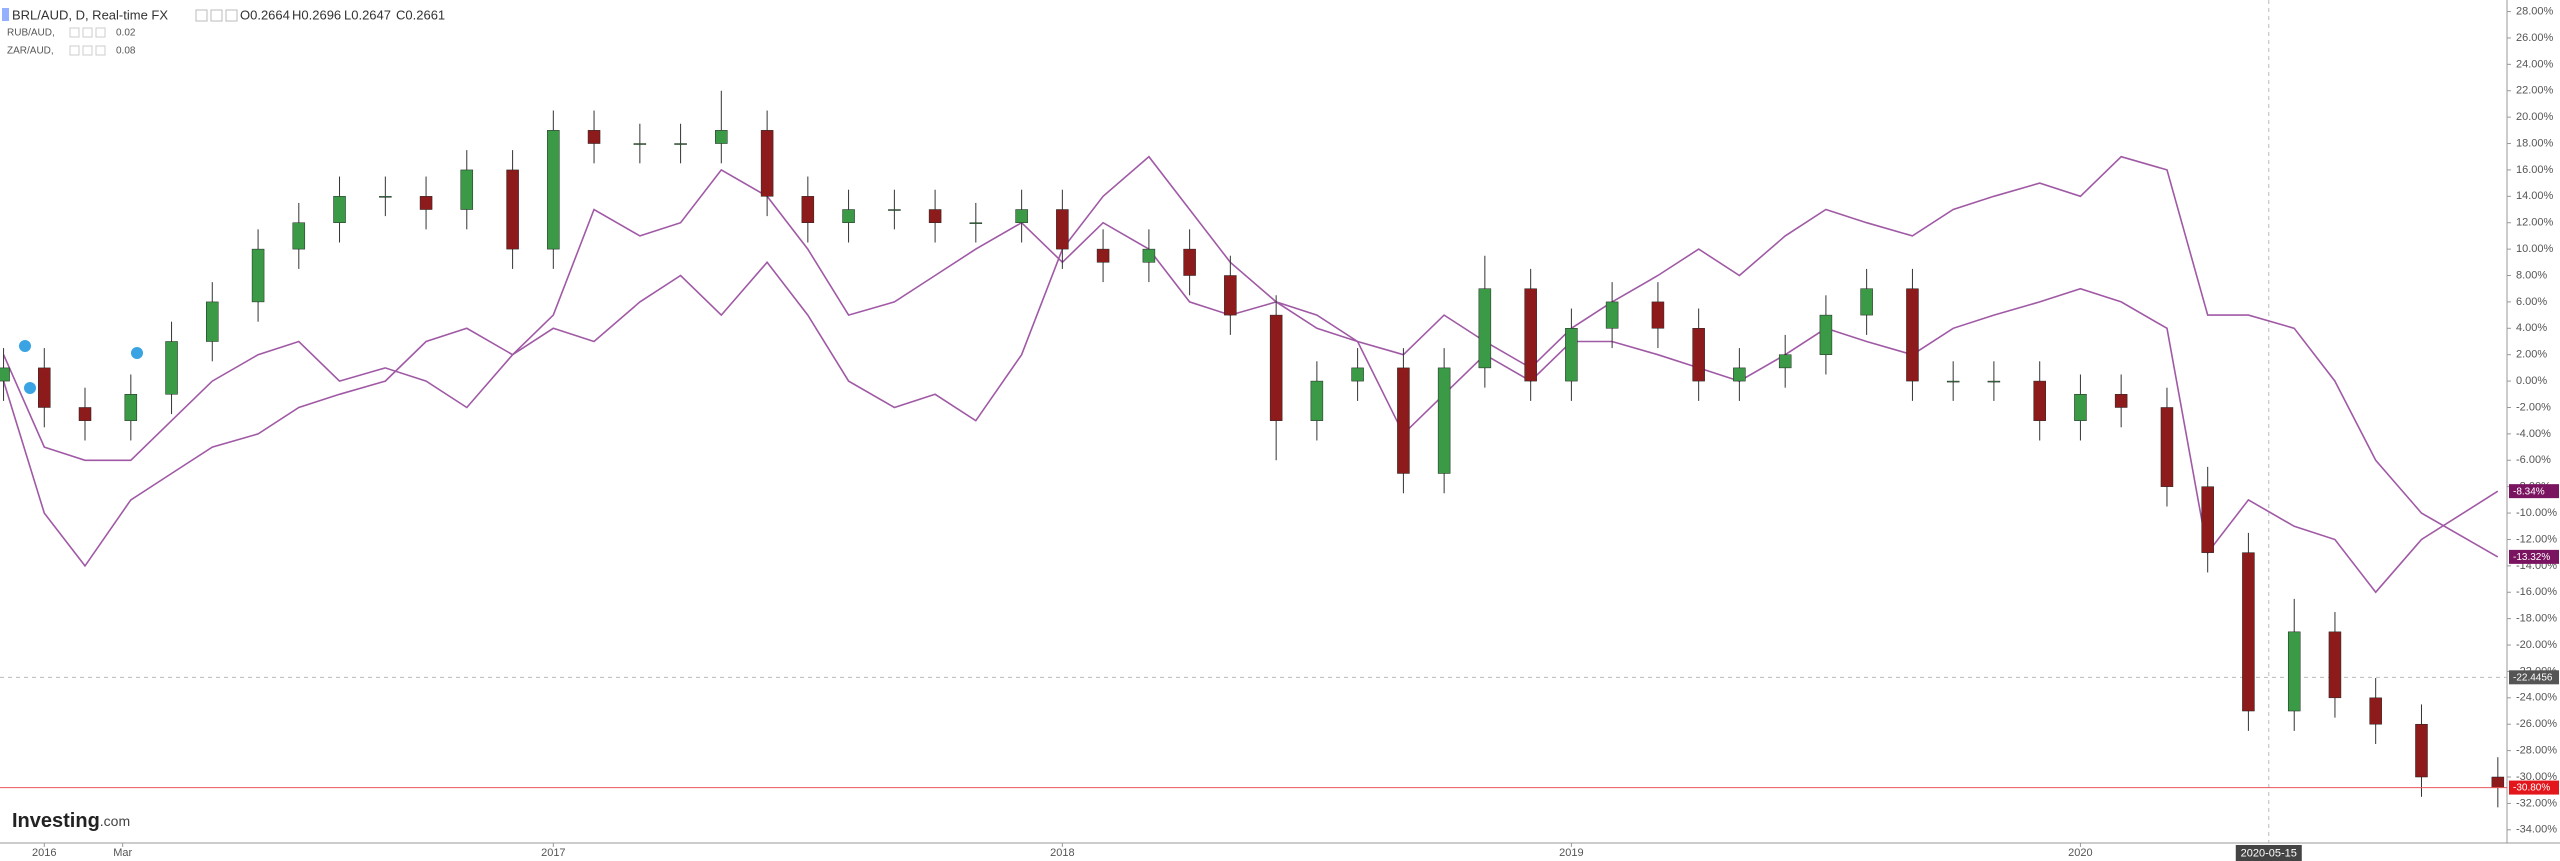  I want to click on y-tick-label: 10.00%, so click(2535, 249).